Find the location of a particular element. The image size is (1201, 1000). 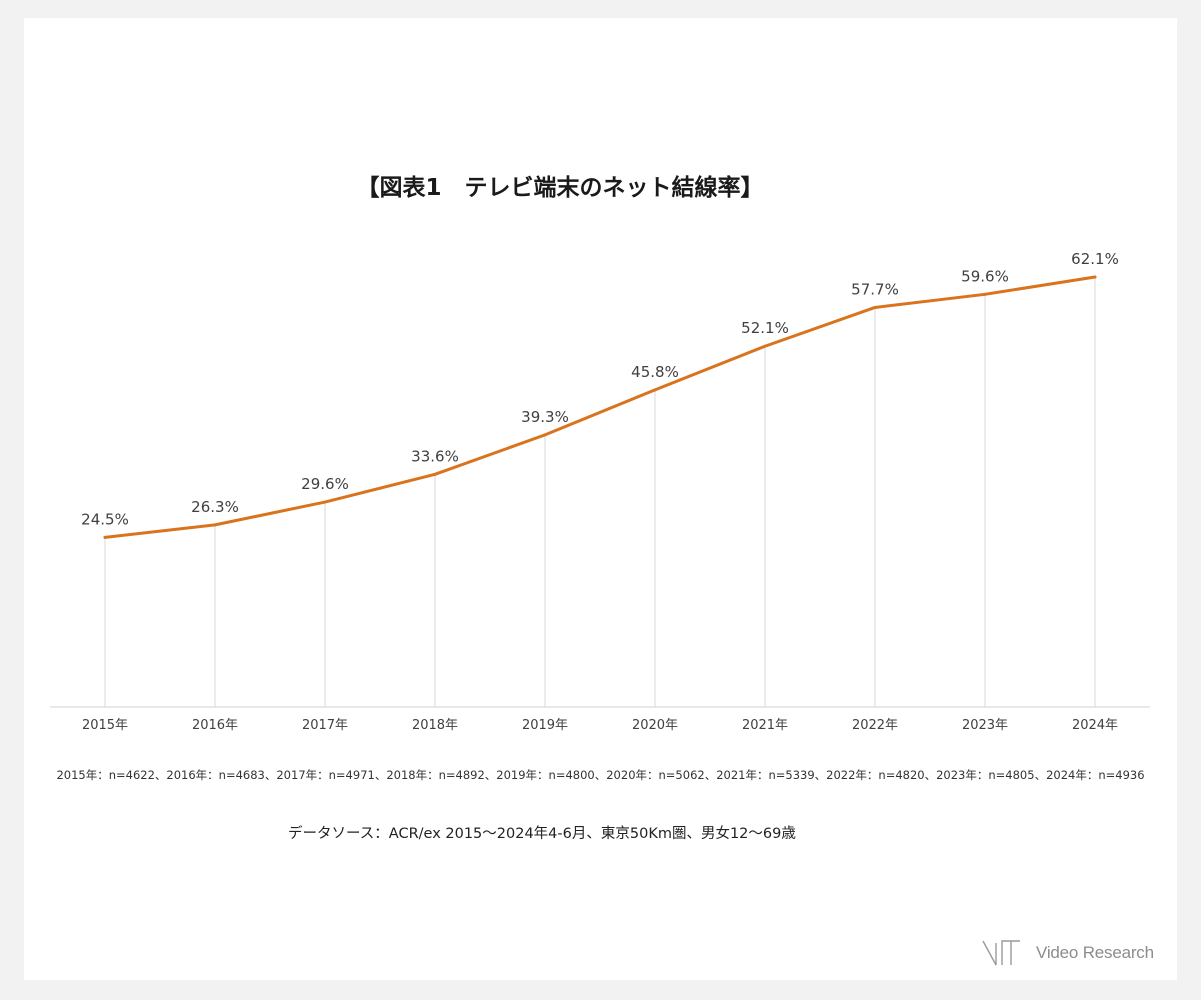

data-label-4: 39.3% is located at coordinates (545, 417).